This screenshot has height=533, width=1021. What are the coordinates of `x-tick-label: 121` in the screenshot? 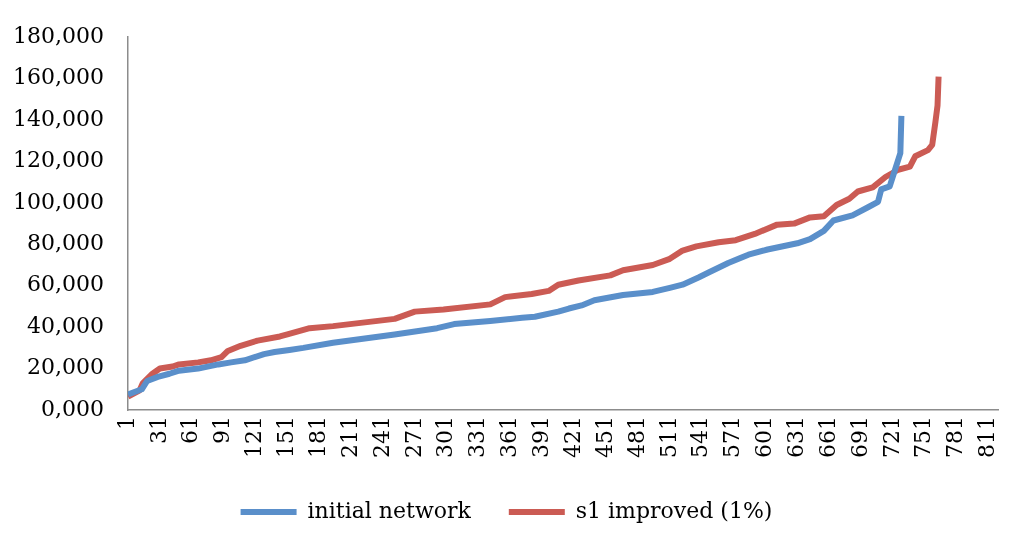 It's located at (254, 437).